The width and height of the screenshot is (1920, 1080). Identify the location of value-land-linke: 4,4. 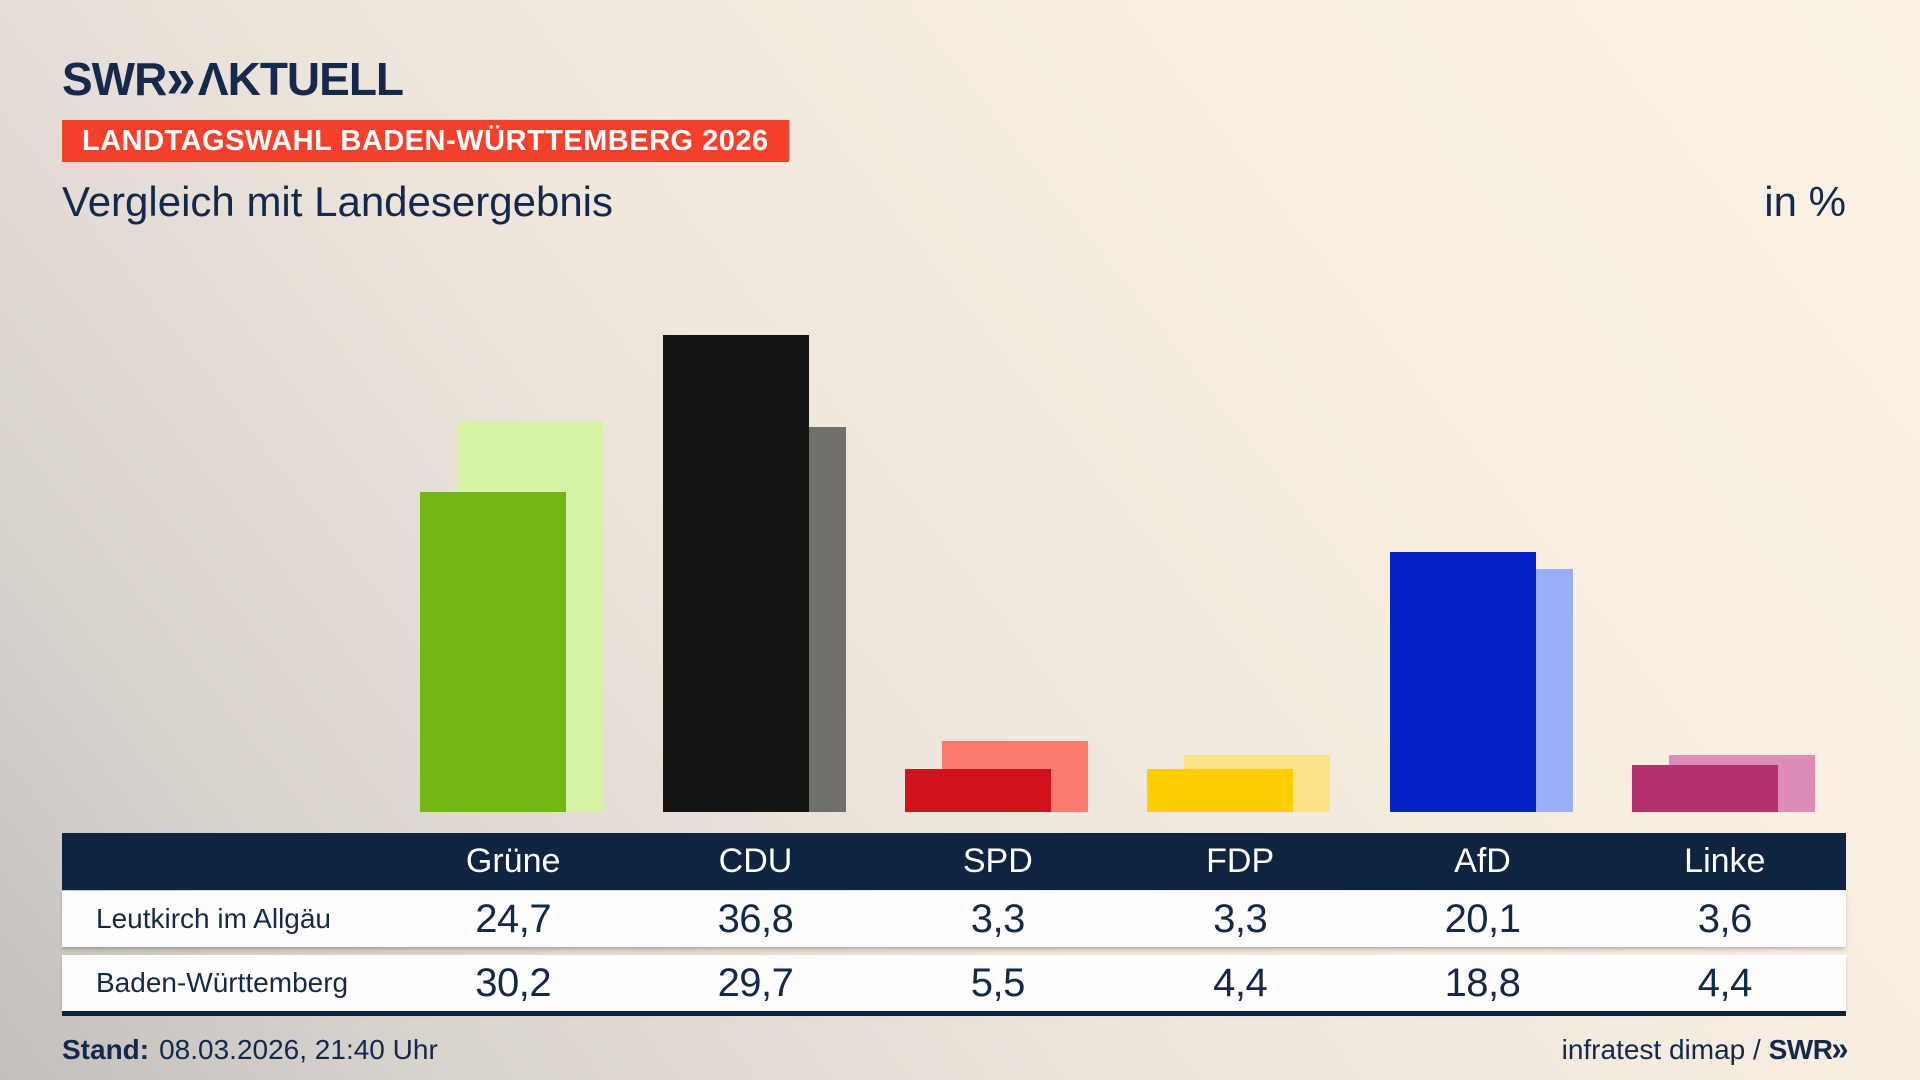
(1725, 982).